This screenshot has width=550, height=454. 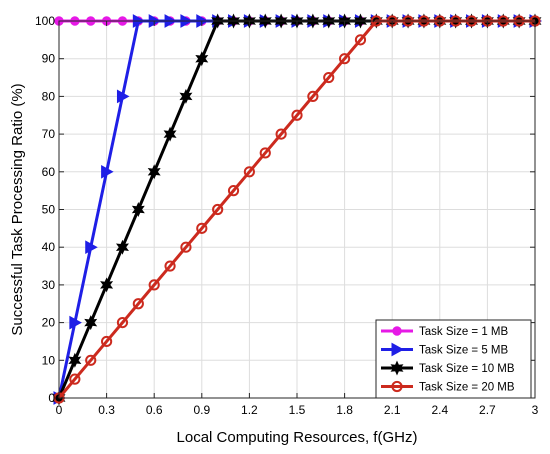 I want to click on y-tick-label: 70, so click(x=49, y=134).